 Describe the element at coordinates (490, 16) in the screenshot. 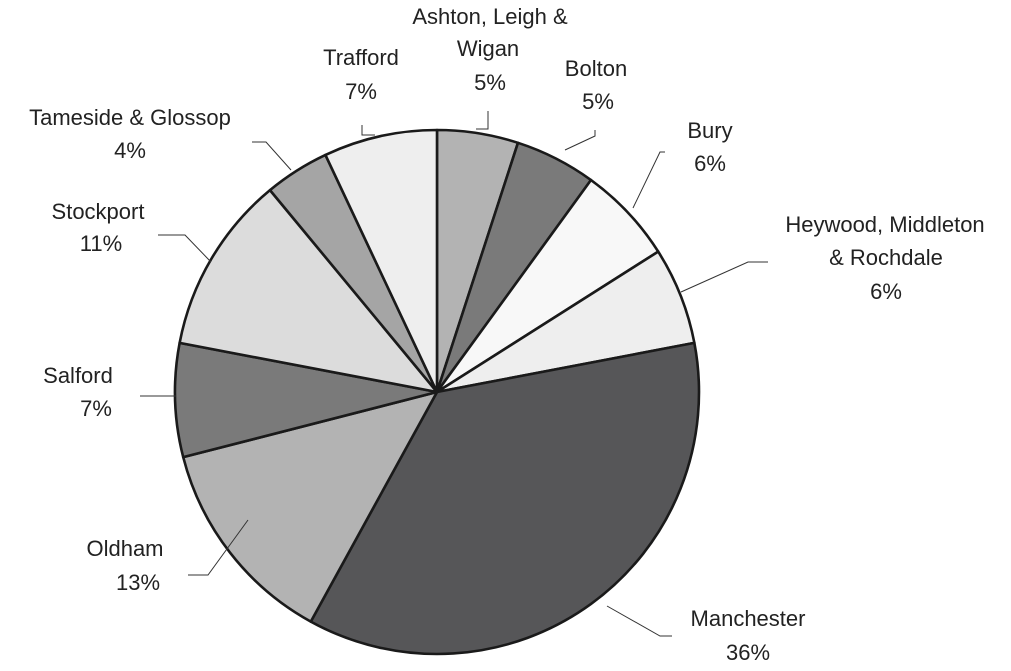

I see `slice-name-line-ashton-leigh-wigan: Ashton, Leigh &` at that location.